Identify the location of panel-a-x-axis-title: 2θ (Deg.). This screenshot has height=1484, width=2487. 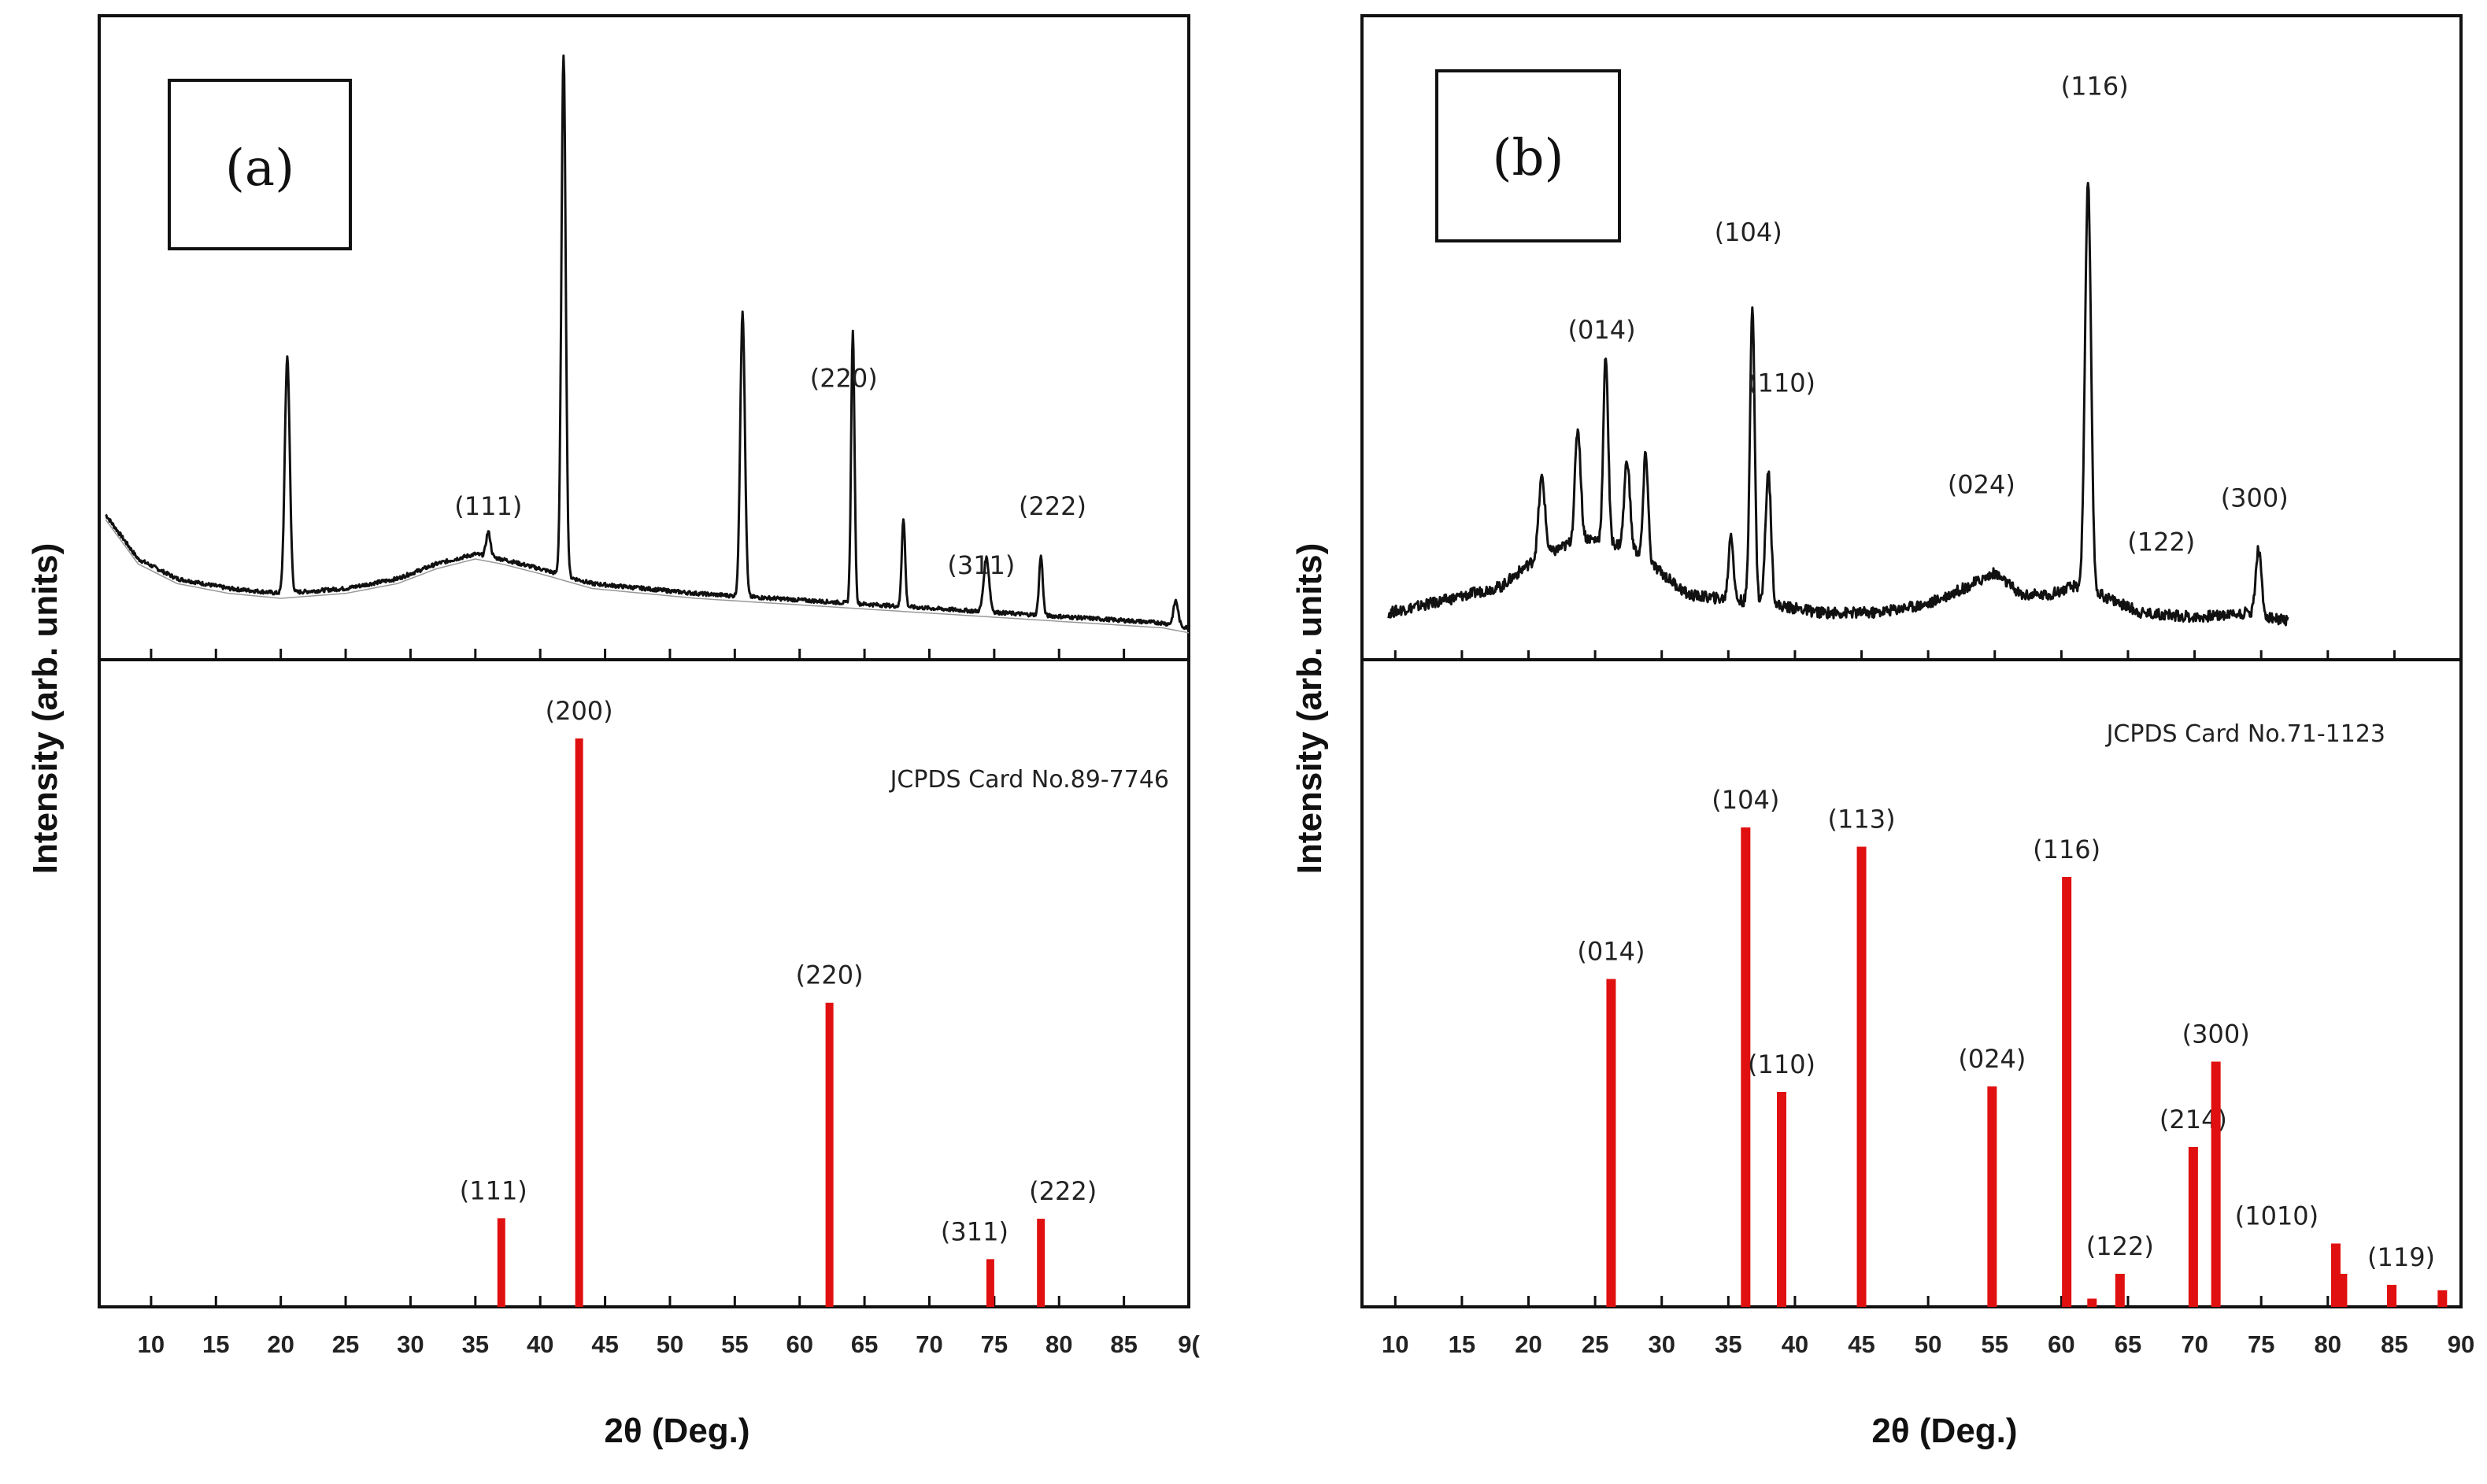
(676, 1431).